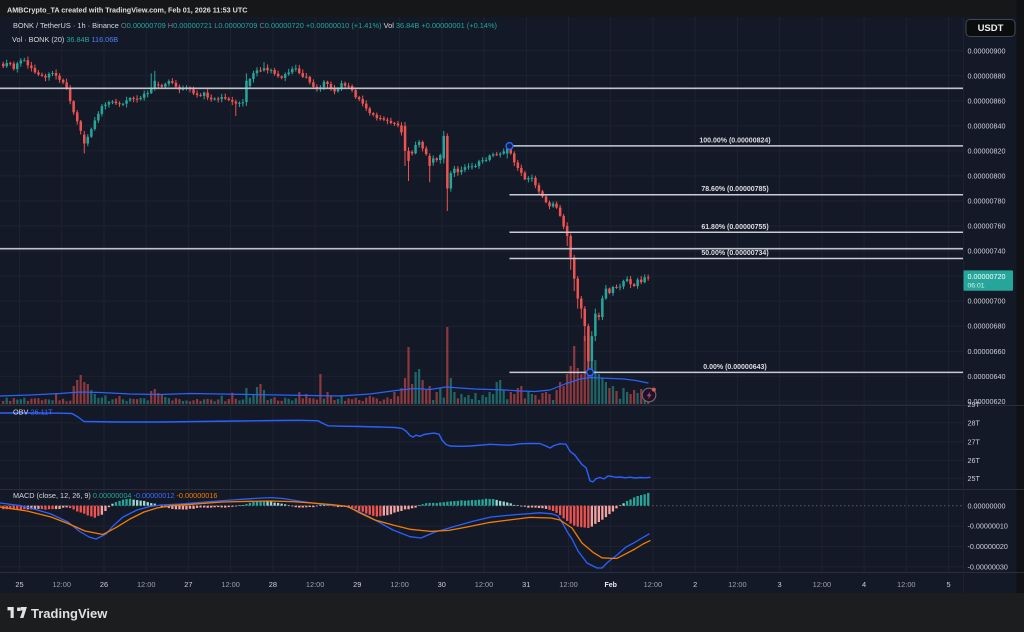 This screenshot has width=1024, height=632. I want to click on svg-text: 25, so click(19, 584).